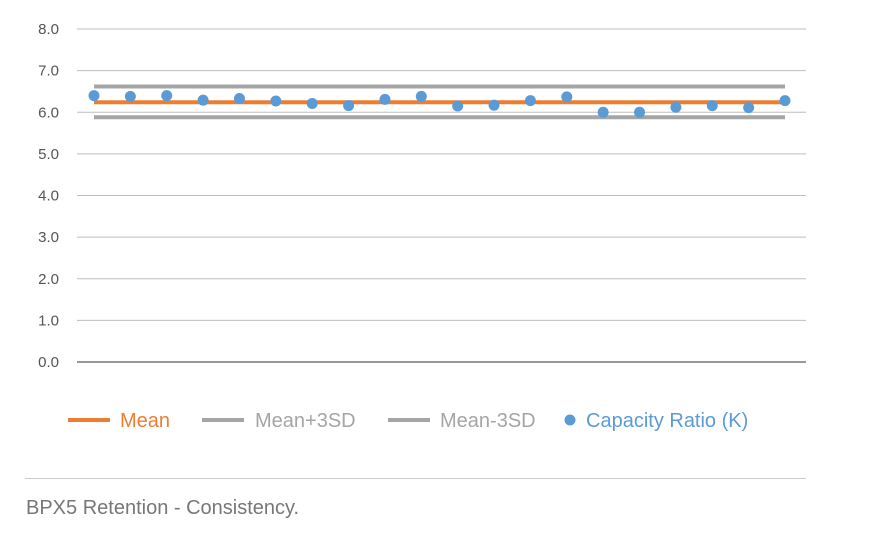 The width and height of the screenshot is (874, 558). What do you see at coordinates (305, 421) in the screenshot?
I see `legend-mean-plus-3sd-label: Mean+3SD` at bounding box center [305, 421].